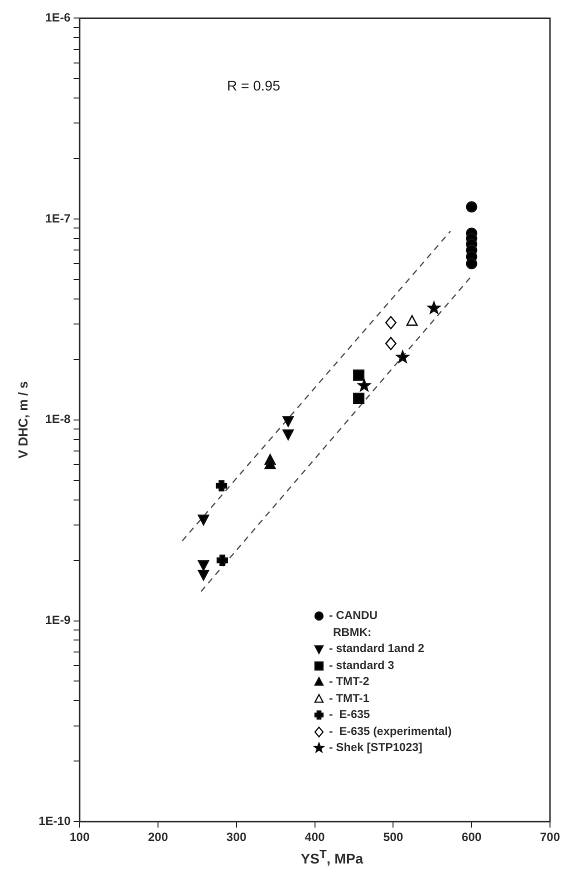 The height and width of the screenshot is (888, 574). I want to click on legend-label: - TMT-1, so click(349, 699).